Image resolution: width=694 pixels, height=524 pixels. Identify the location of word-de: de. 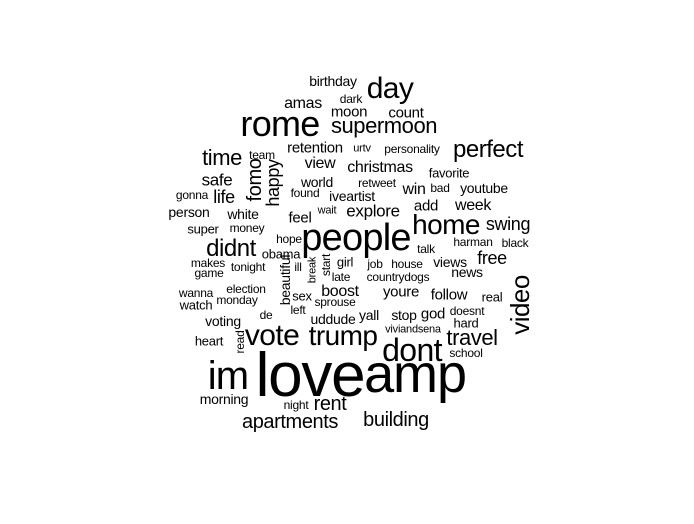
(266, 315).